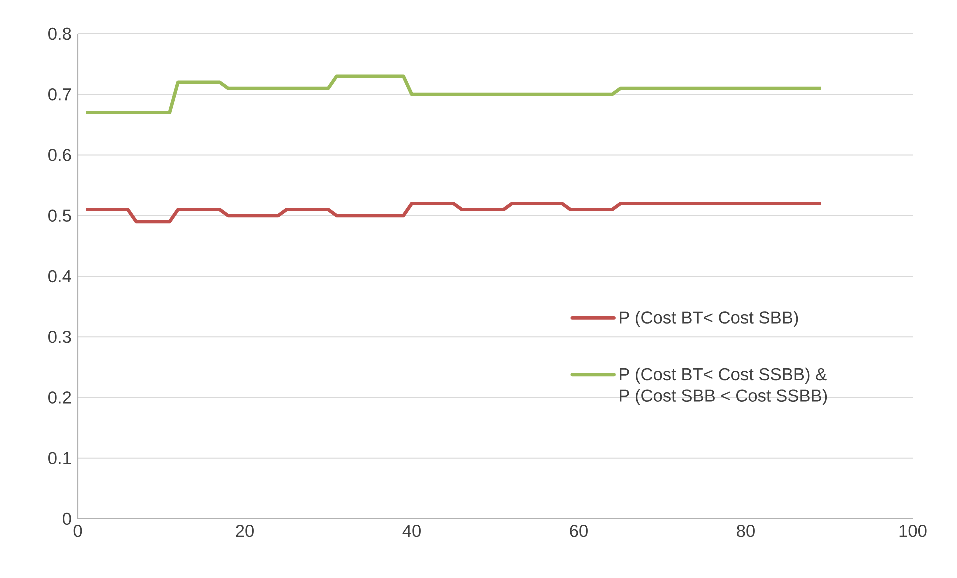 The height and width of the screenshot is (578, 957). I want to click on y-tick-label: 0.1, so click(60, 458).